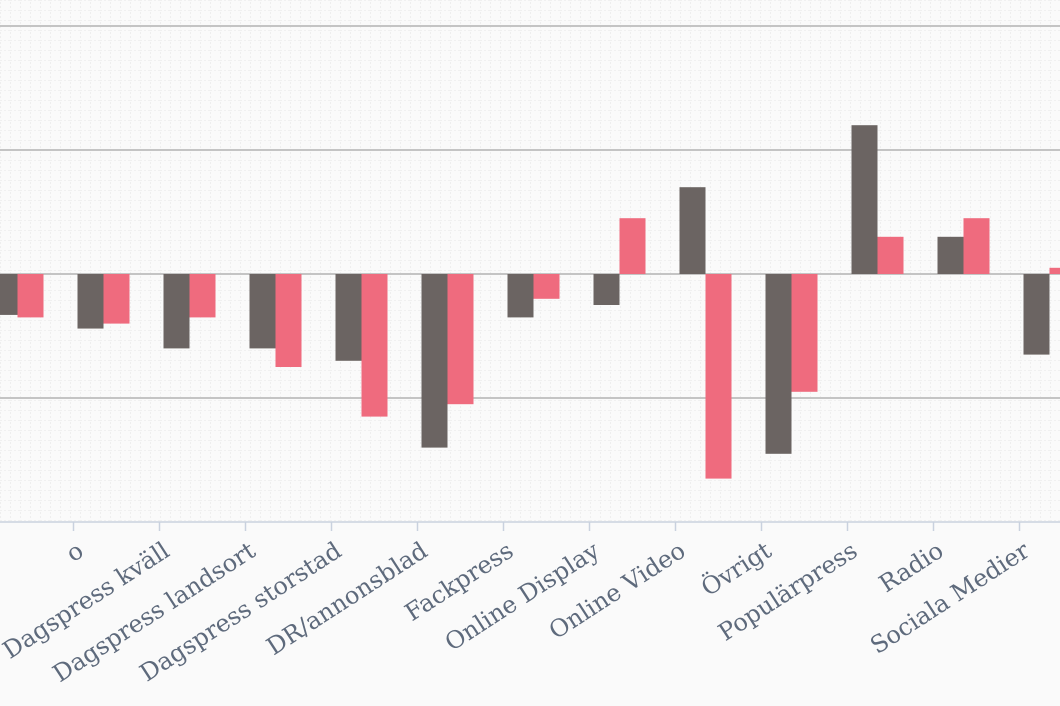  I want to click on x-tick-label: Online Display, so click(522, 596).